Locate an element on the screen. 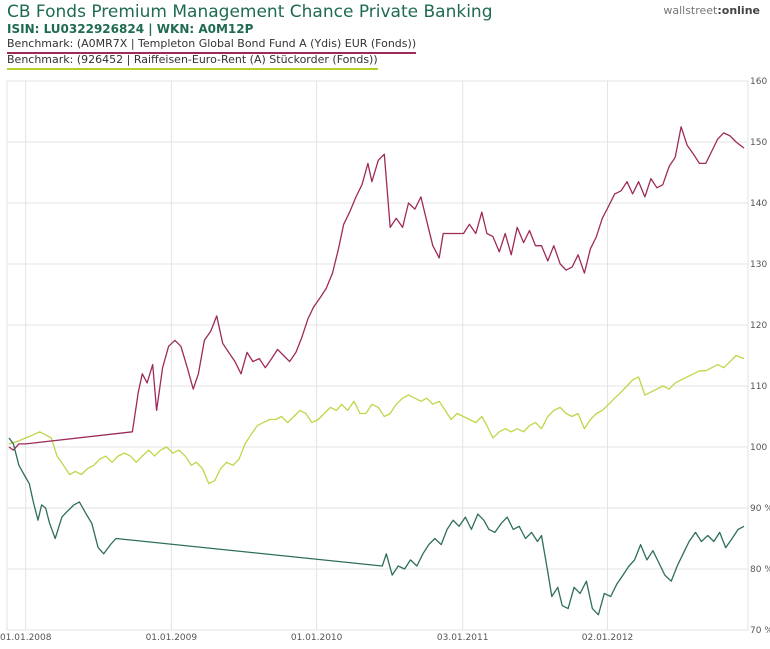 The width and height of the screenshot is (770, 649). brand-logo-right: :online is located at coordinates (738, 10).